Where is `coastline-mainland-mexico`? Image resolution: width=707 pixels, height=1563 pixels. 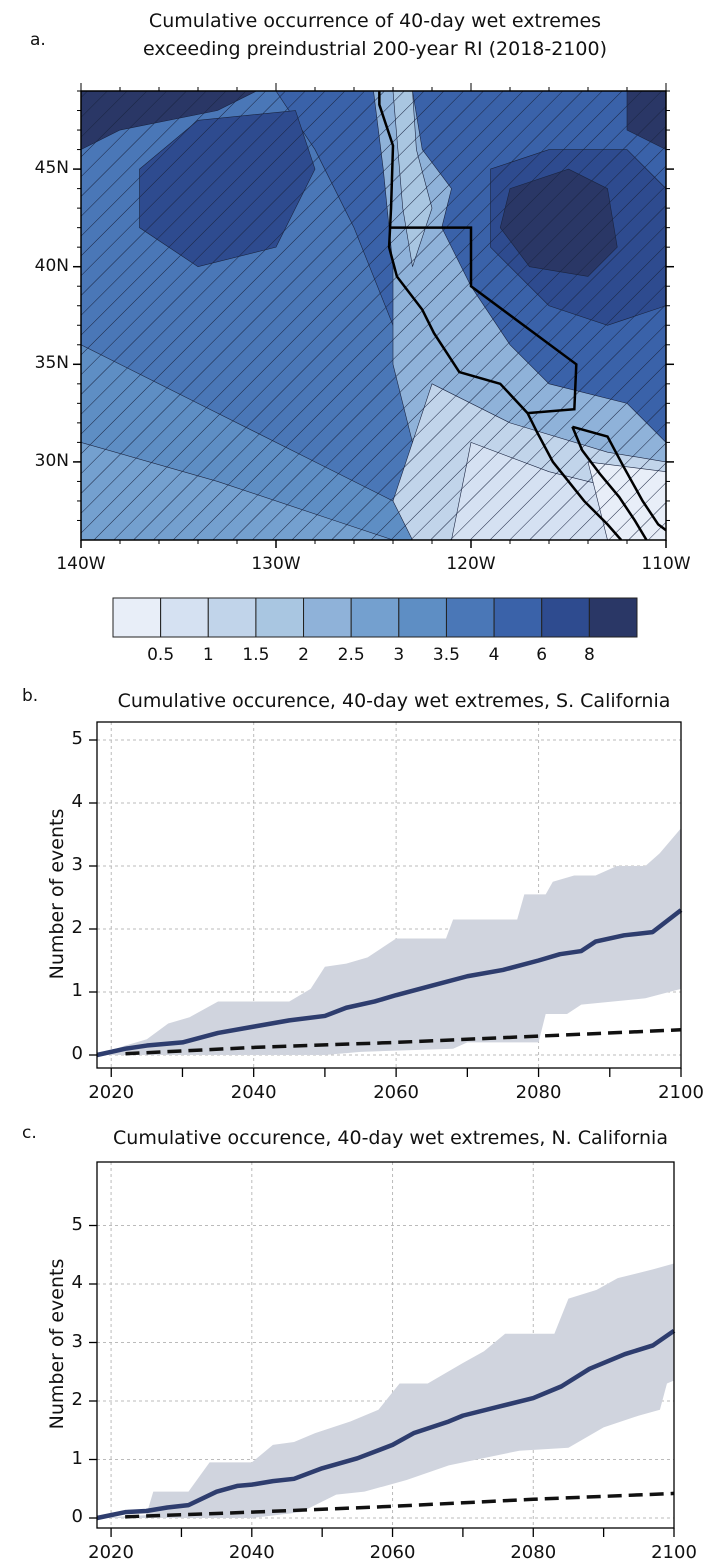 coastline-mainland-mexico is located at coordinates (619, 478).